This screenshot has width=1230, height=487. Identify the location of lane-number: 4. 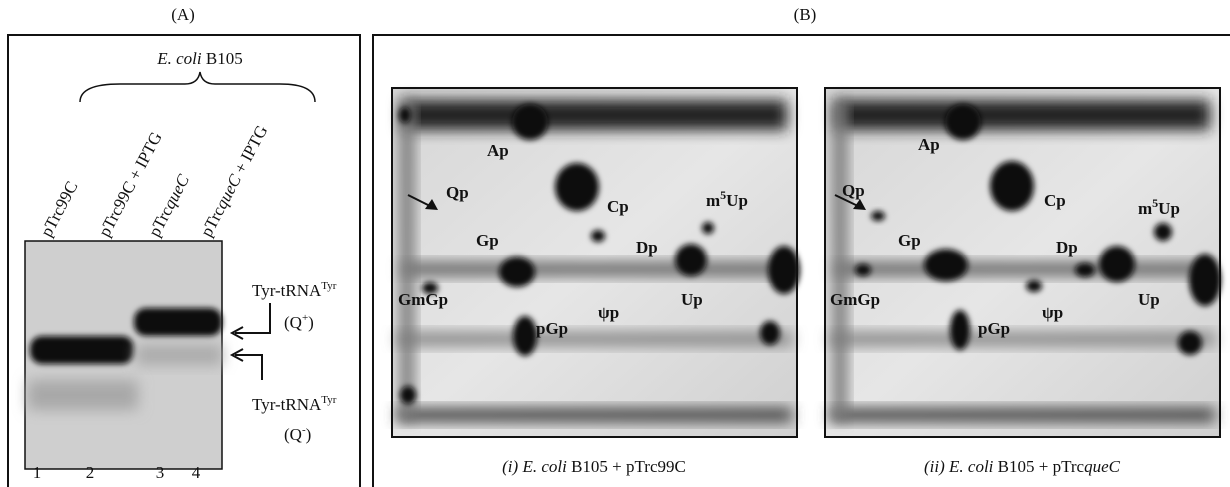
(196, 472).